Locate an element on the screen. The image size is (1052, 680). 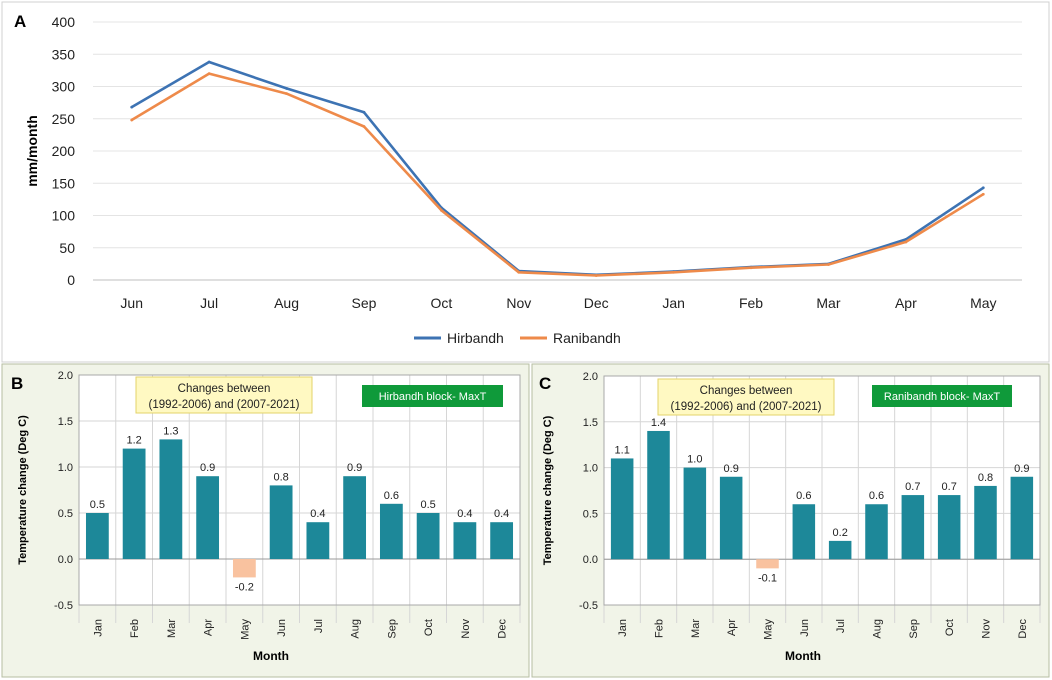
x-tick-label: Jun is located at coordinates (282, 628).